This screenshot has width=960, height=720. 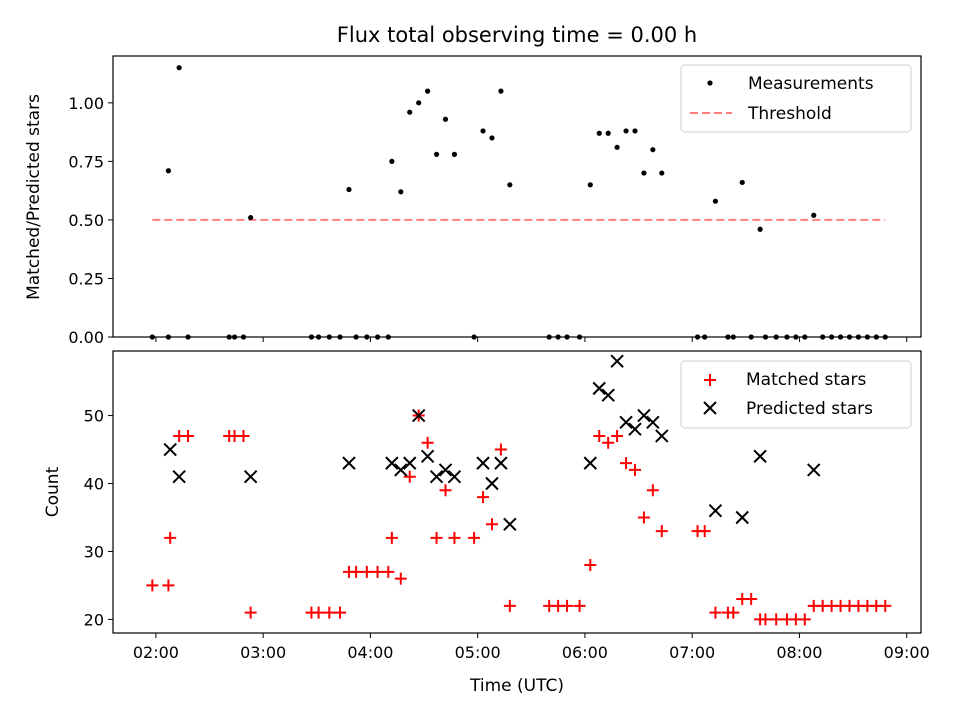 I want to click on bottom-x-tick-label: 09:00, so click(x=907, y=652).